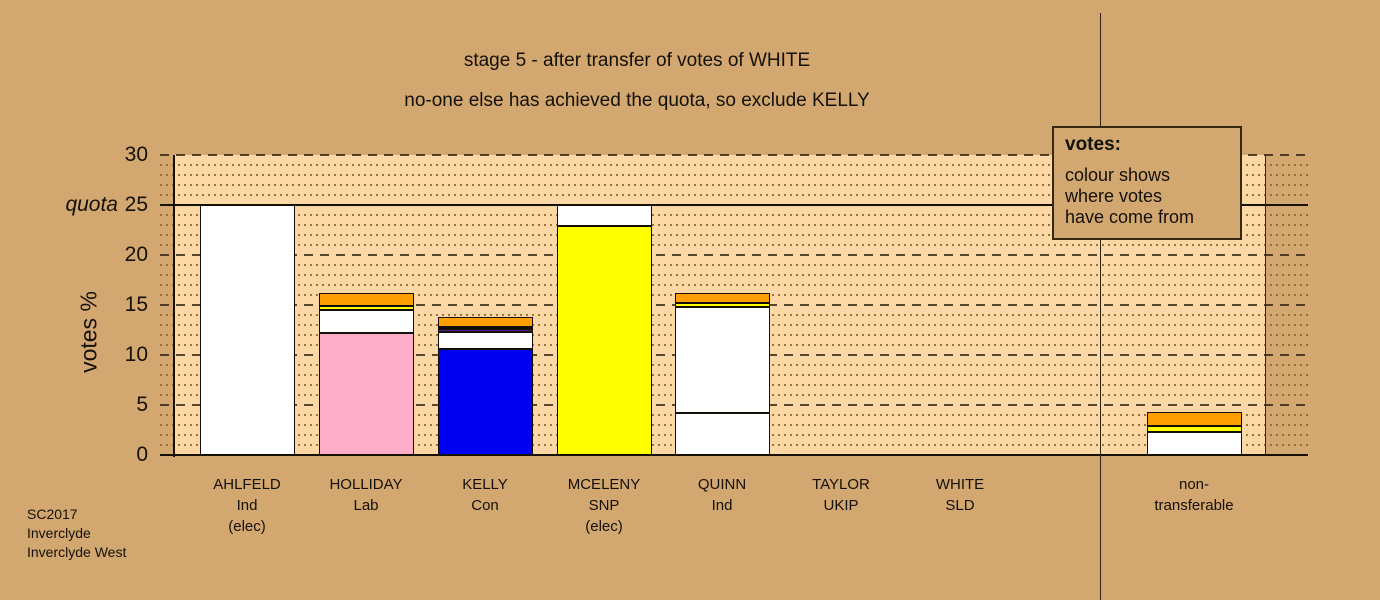  I want to click on quota-label: quota, so click(91, 204).